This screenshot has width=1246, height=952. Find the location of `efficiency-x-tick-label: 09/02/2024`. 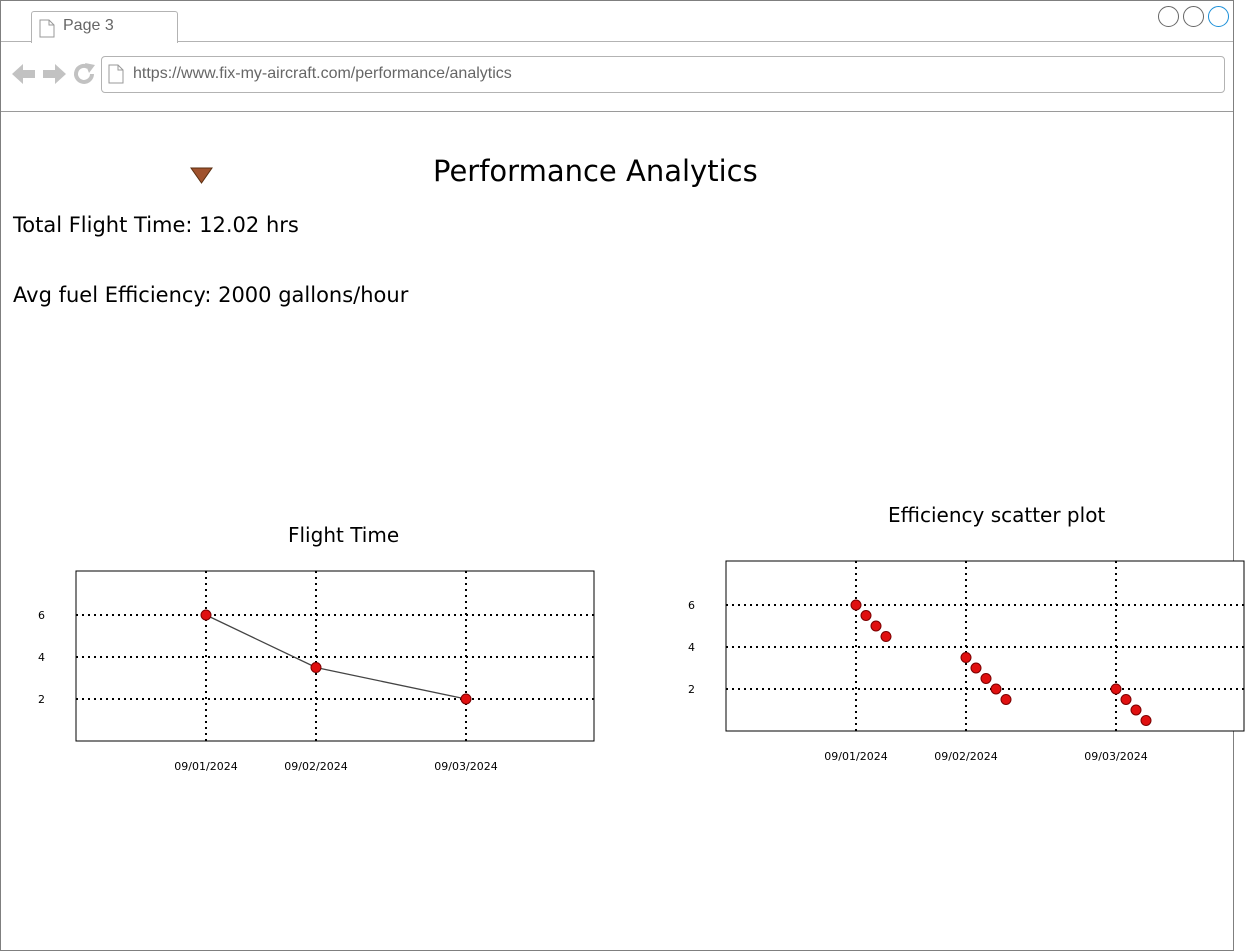

efficiency-x-tick-label: 09/02/2024 is located at coordinates (965, 756).